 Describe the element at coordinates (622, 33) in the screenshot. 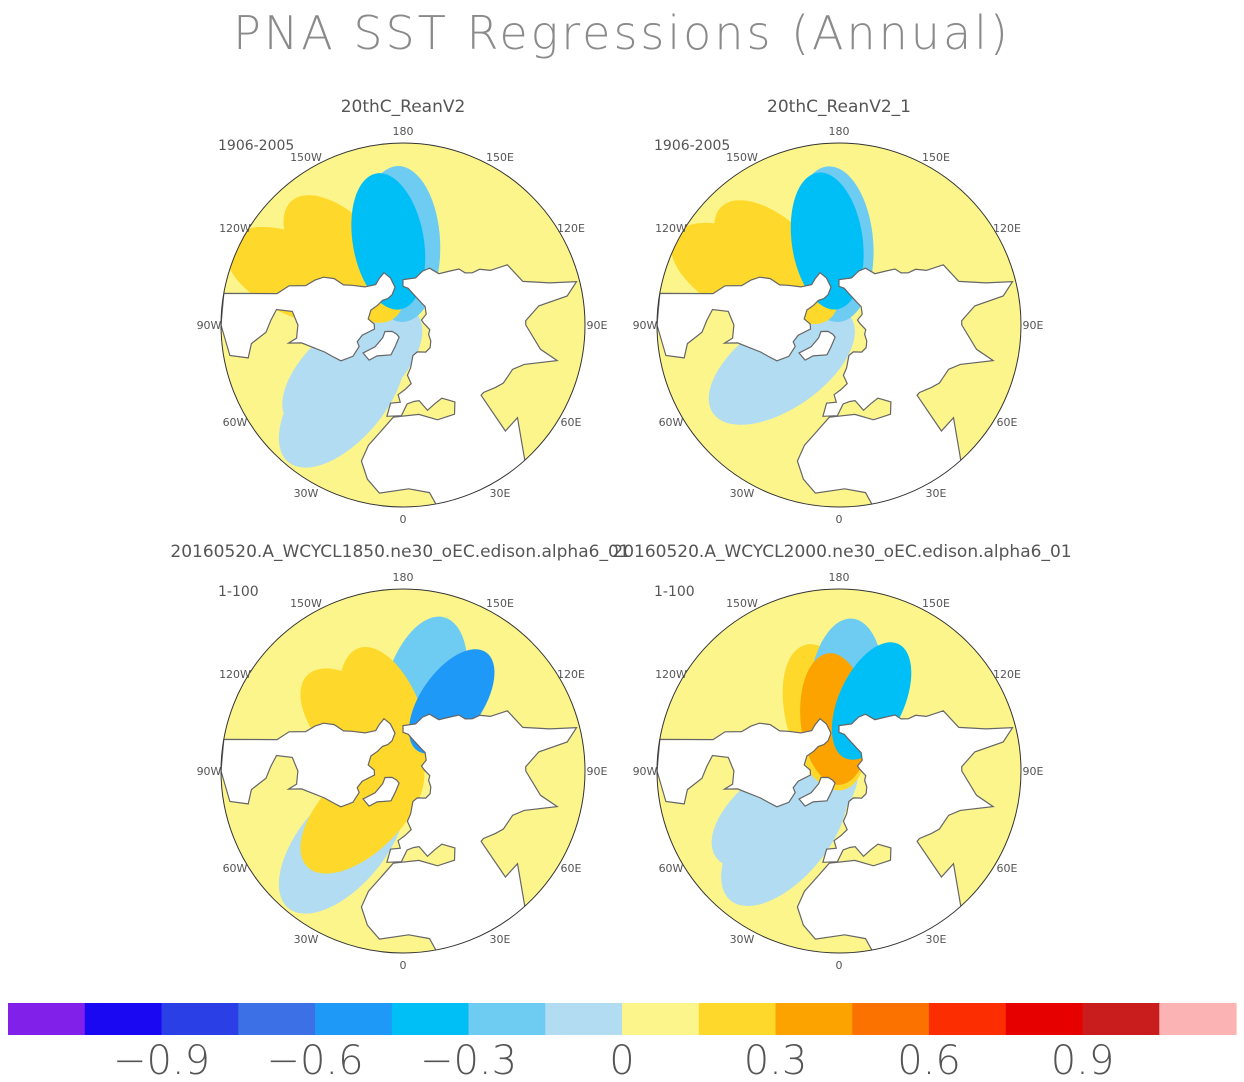

I see `chart-title: PNA SST Regressions (Annual)` at that location.